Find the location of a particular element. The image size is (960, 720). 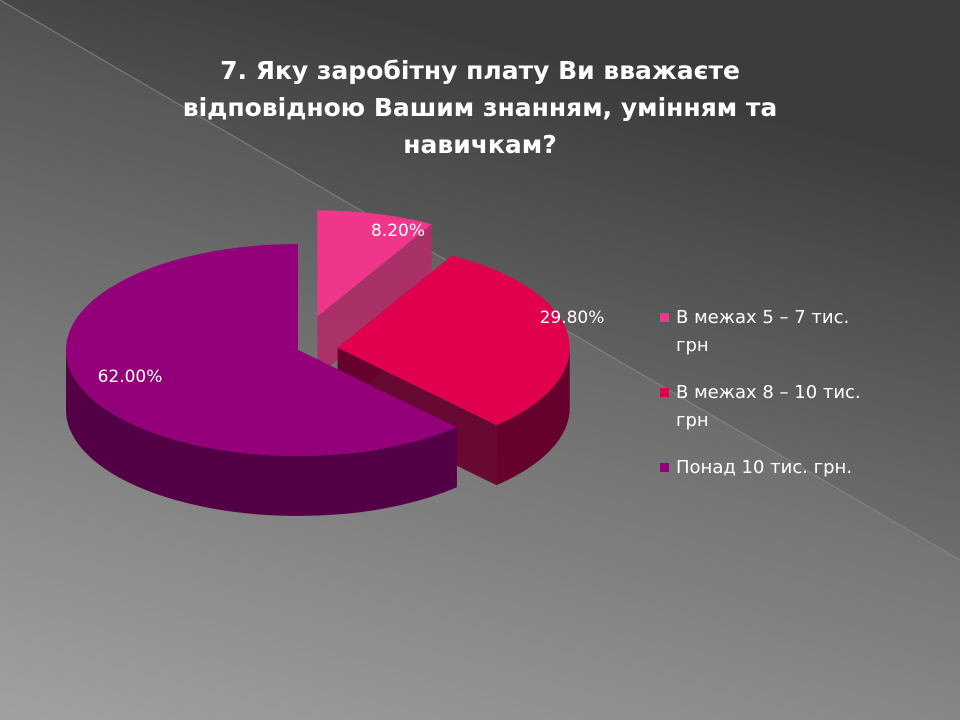

legend-label: В межах 8 – 10 тис. is located at coordinates (768, 392).